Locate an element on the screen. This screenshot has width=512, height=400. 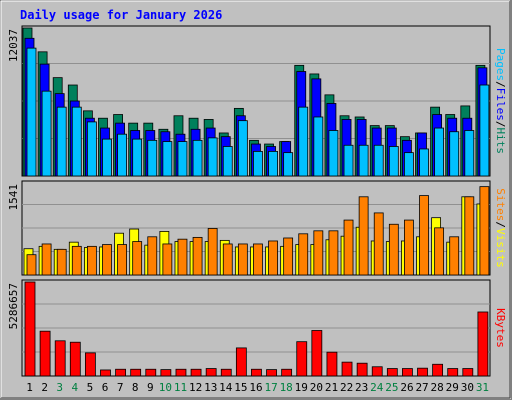
x-tick-label: 15 is located at coordinates (240, 387).